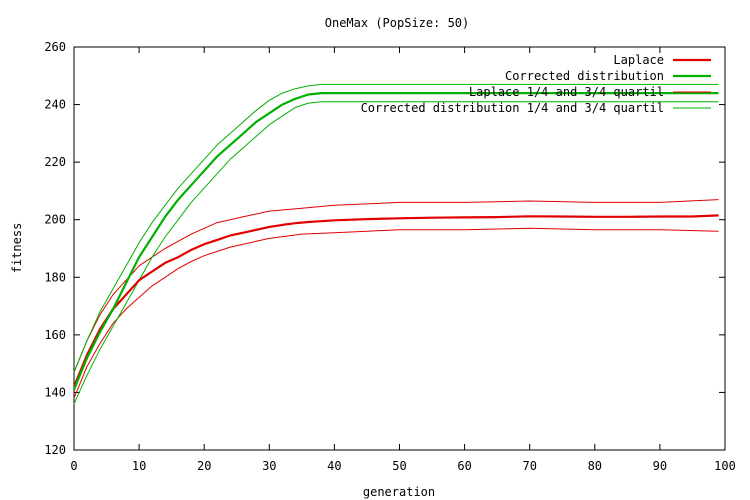 This screenshot has height=500, width=750. I want to click on x-tick-label: 80, so click(595, 466).